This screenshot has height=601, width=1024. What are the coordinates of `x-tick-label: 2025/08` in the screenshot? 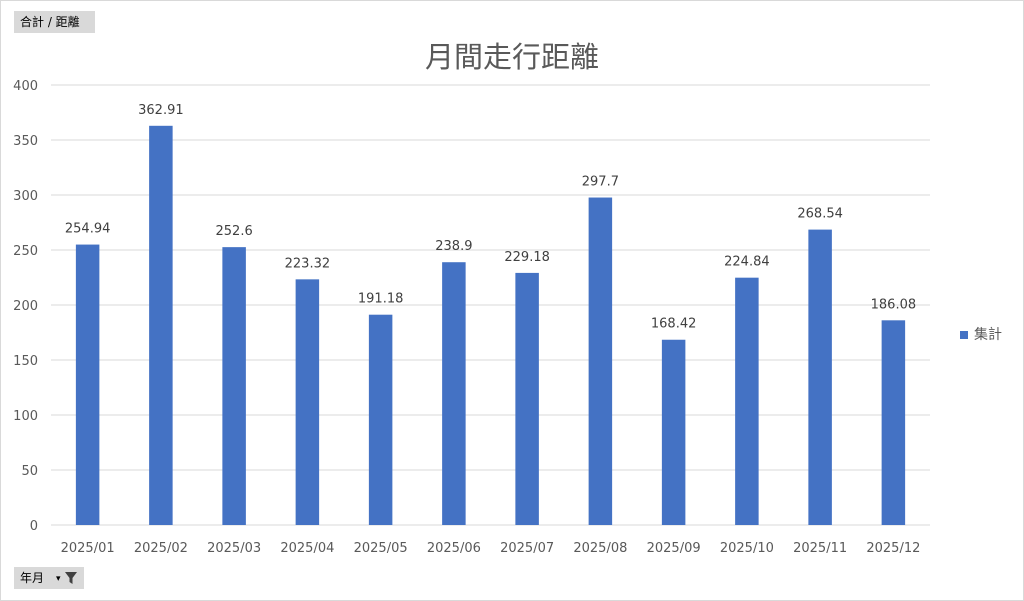 It's located at (600, 548).